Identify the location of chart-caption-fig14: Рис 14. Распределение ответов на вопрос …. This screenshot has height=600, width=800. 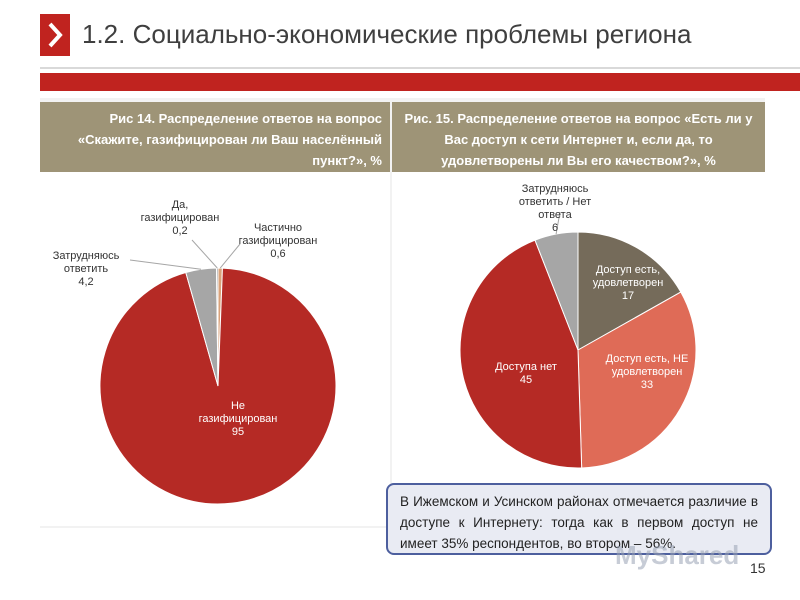
(215, 137).